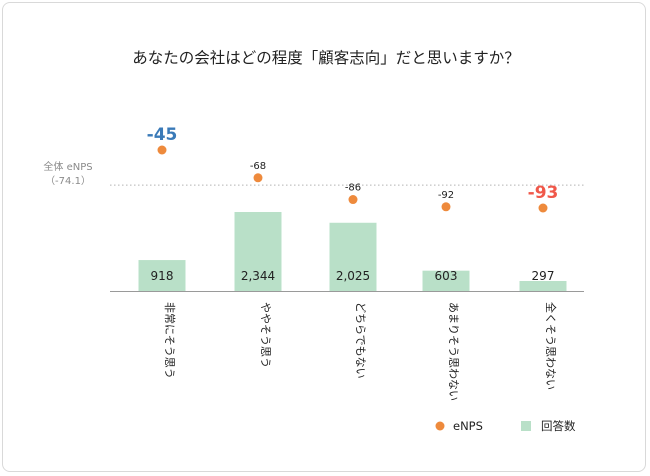 The height and width of the screenshot is (476, 650). Describe the element at coordinates (543, 193) in the screenshot. I see `enps-value-label-4: -93` at that location.